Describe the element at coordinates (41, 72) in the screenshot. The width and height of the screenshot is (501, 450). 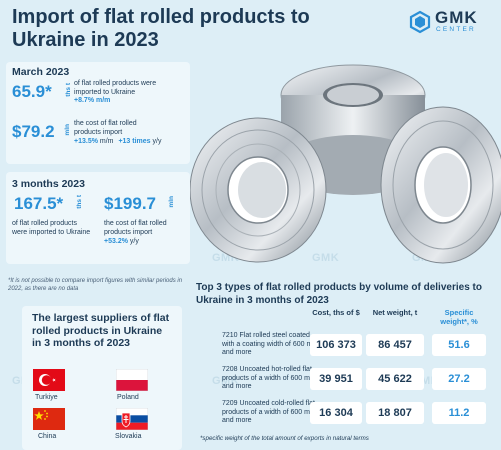
I see `march-heading: March 2023` at that location.